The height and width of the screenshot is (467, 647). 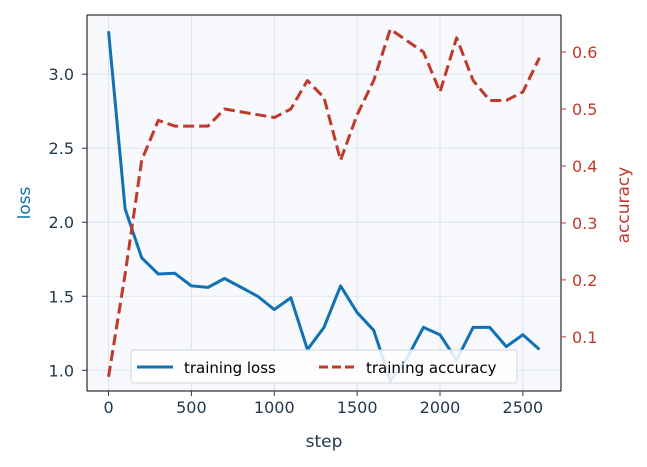 I want to click on x-tick-label-2000: 2000, so click(x=440, y=407).